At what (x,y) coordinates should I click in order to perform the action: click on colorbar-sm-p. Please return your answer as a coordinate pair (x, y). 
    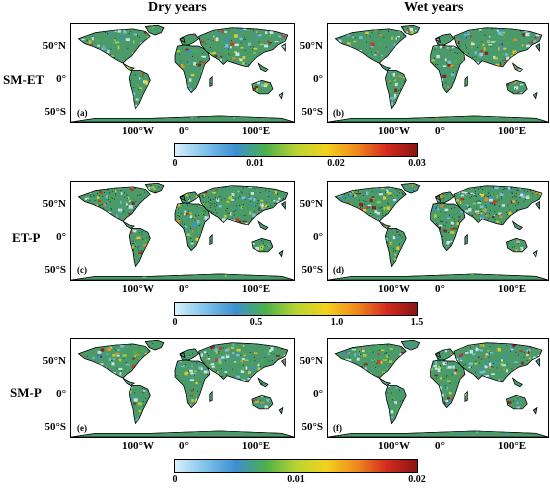
    Looking at the image, I should click on (296, 466).